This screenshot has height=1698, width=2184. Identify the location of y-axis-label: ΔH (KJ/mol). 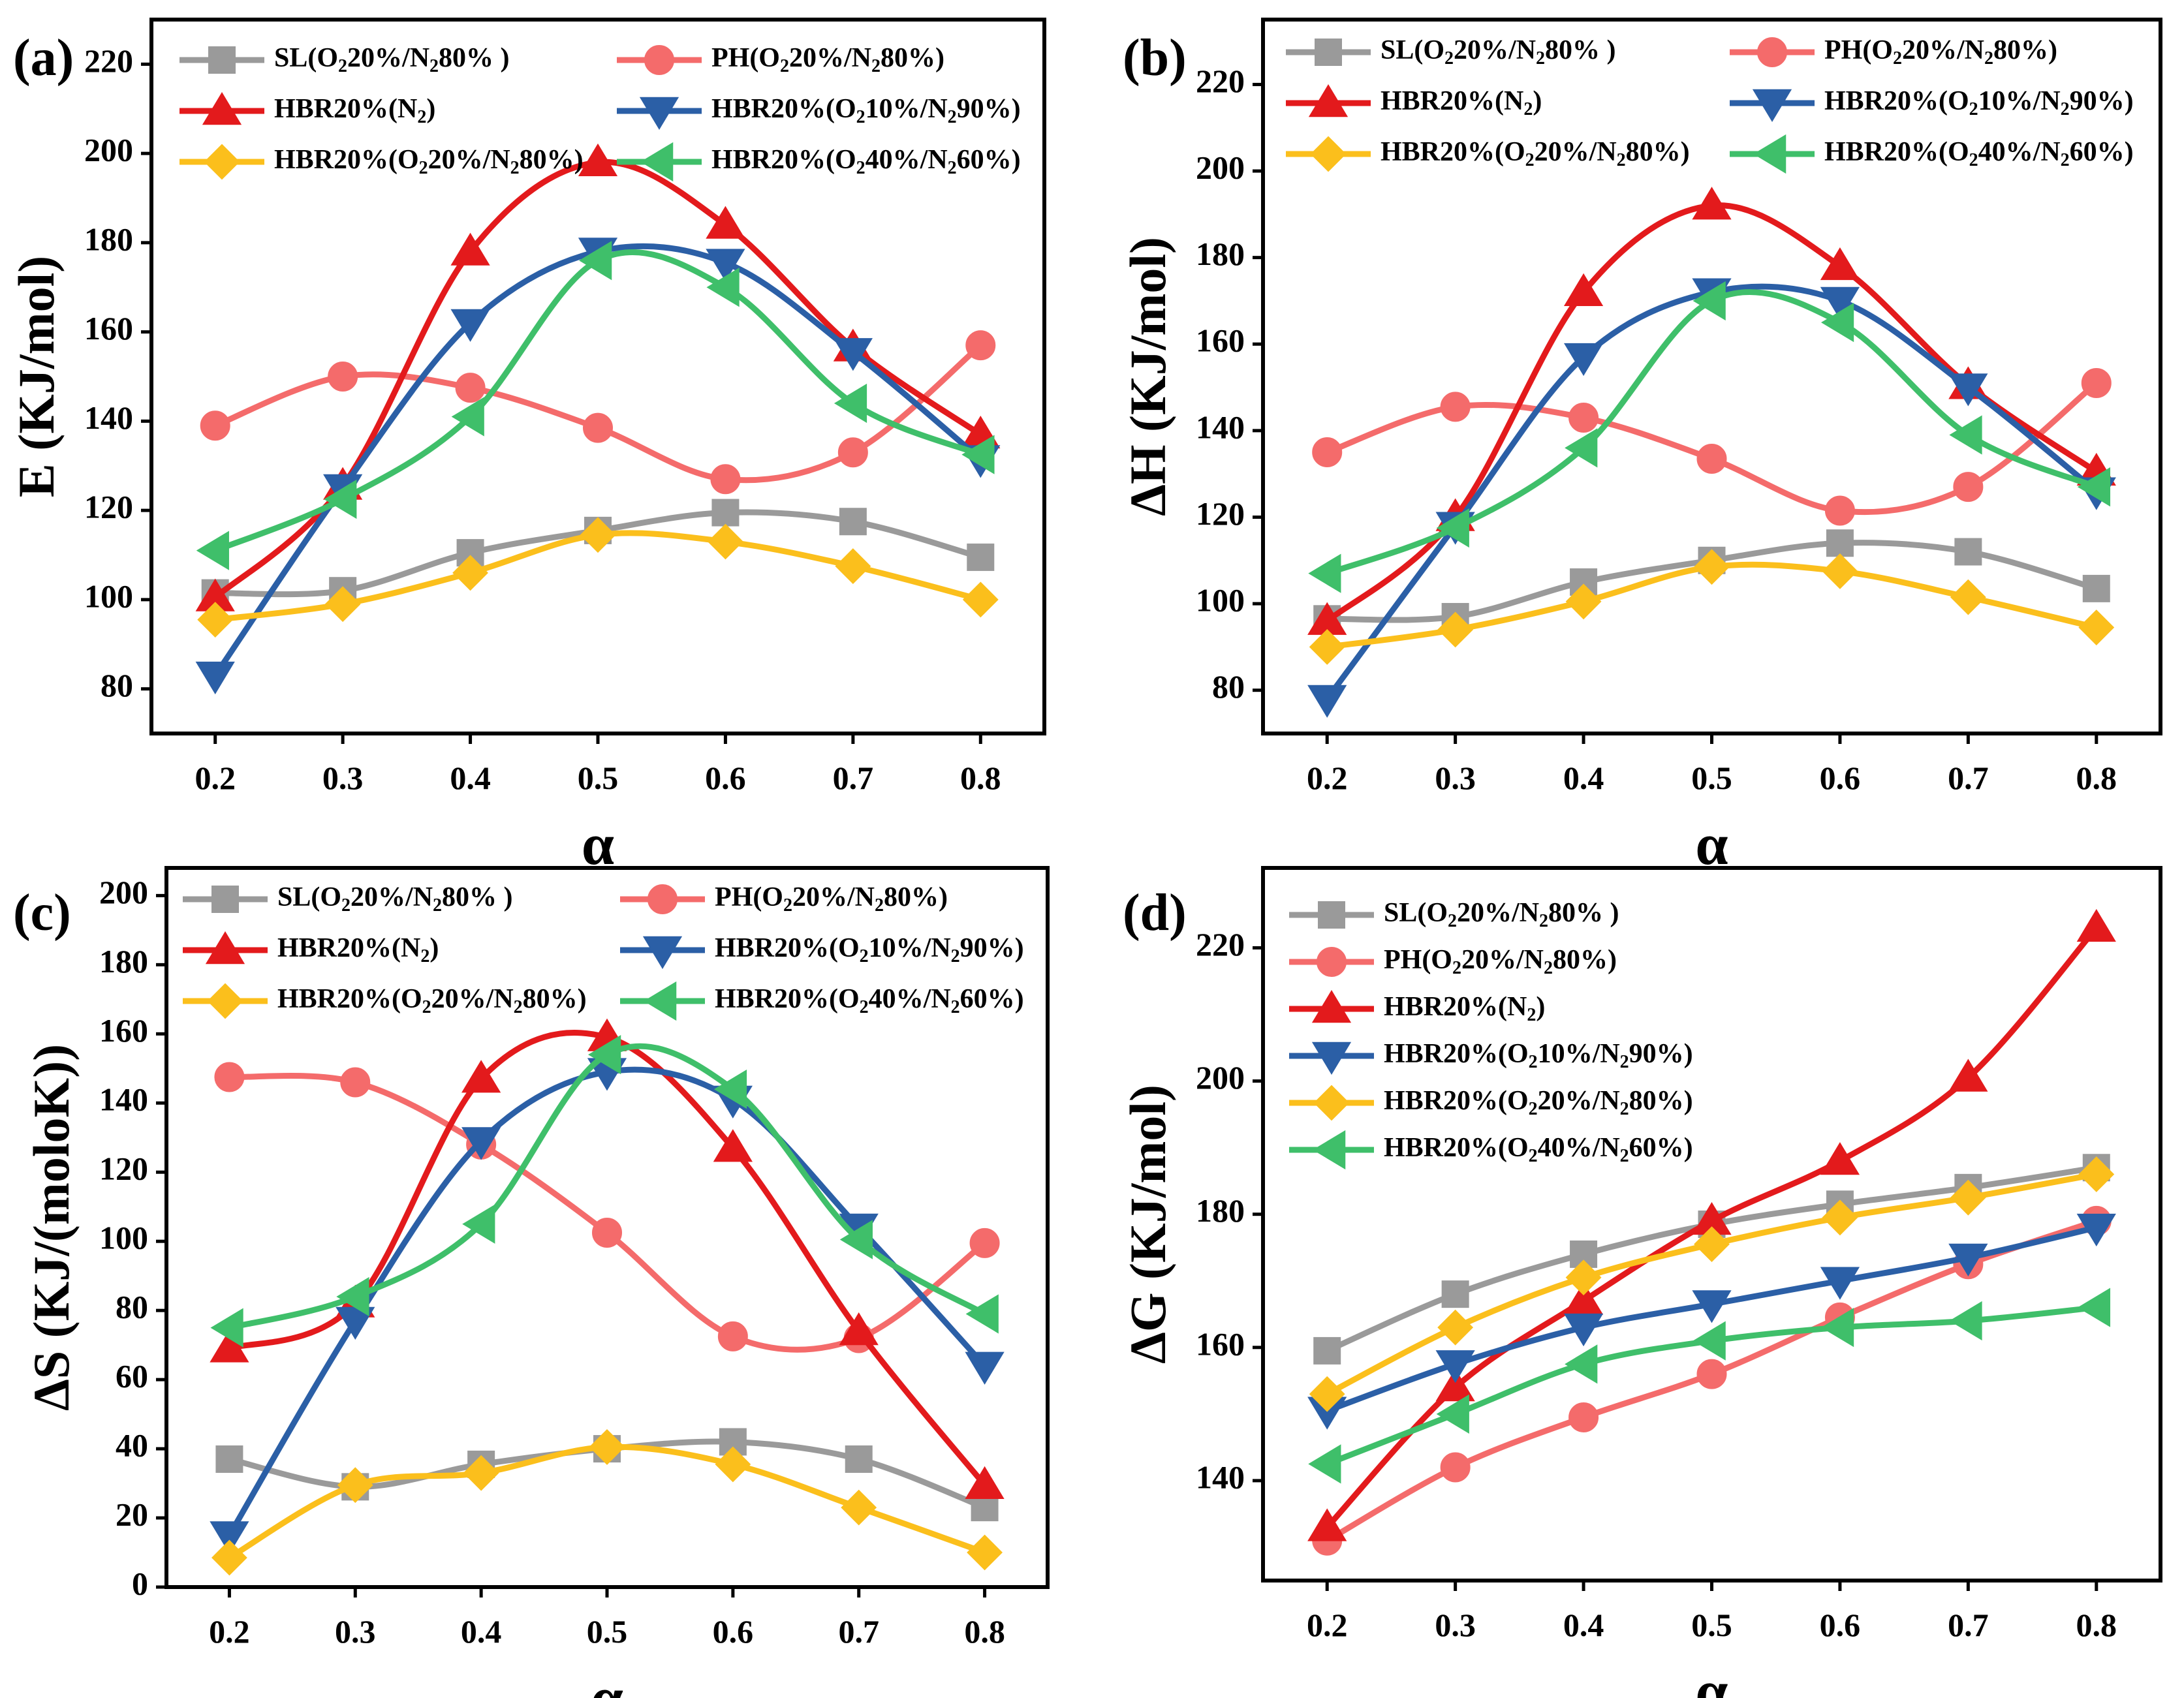
(1147, 377).